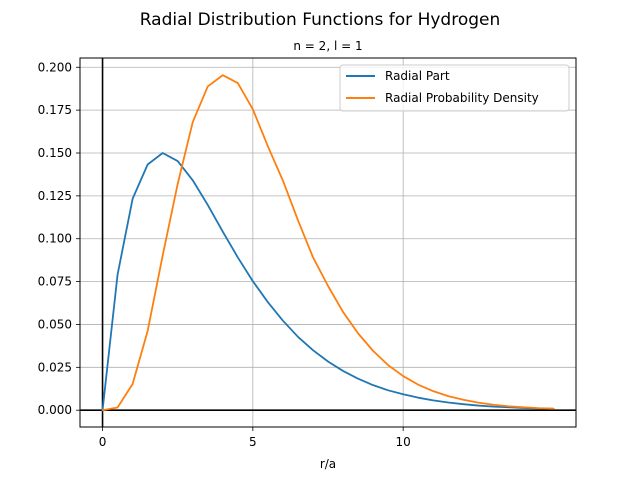 This screenshot has width=640, height=484. What do you see at coordinates (417, 76) in the screenshot?
I see `legend-label-radial-part: Radial Part` at bounding box center [417, 76].